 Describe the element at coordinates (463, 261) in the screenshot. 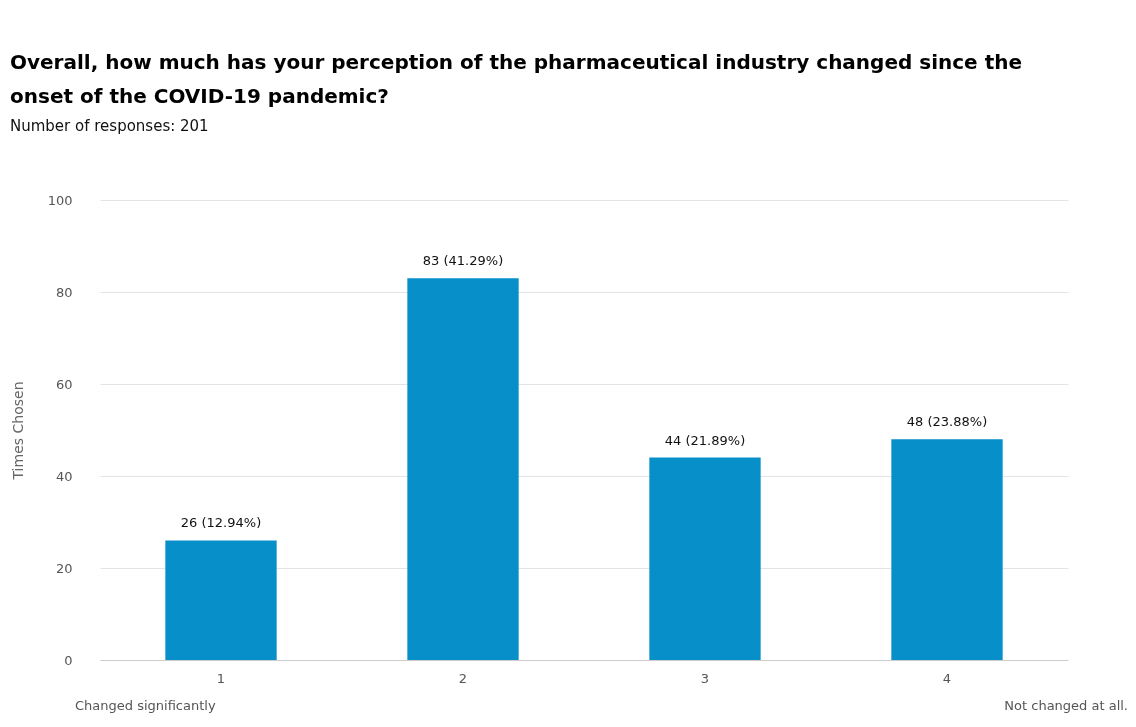

I see `data-label: 83 (41.29%)` at that location.